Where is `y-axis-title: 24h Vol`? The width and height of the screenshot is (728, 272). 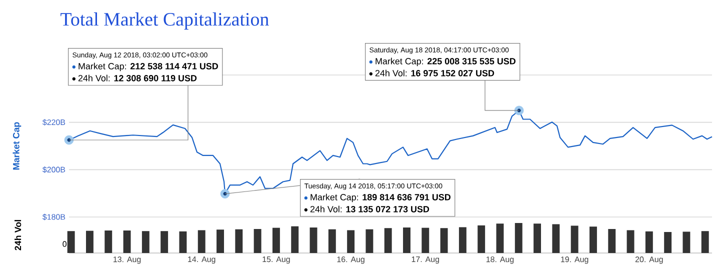
y-axis-title: 24h Vol is located at coordinates (18, 235).